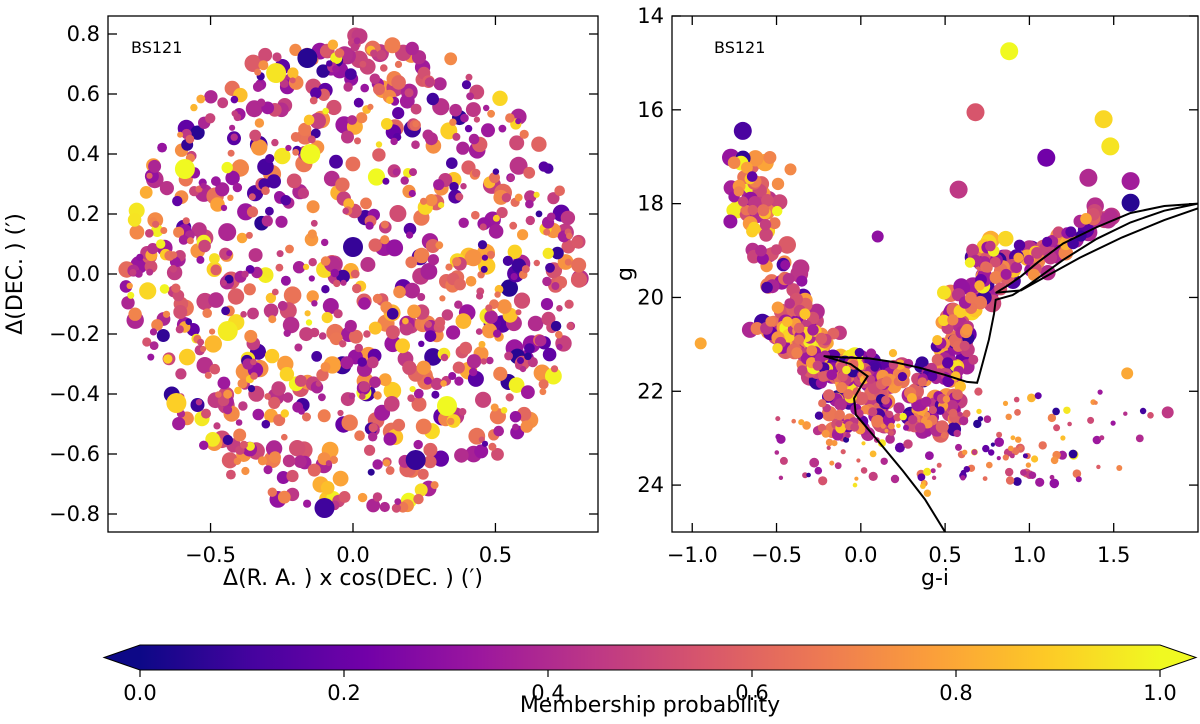 The width and height of the screenshot is (1200, 724). I want to click on sky-y-tick-label: 0.8, so click(83, 34).